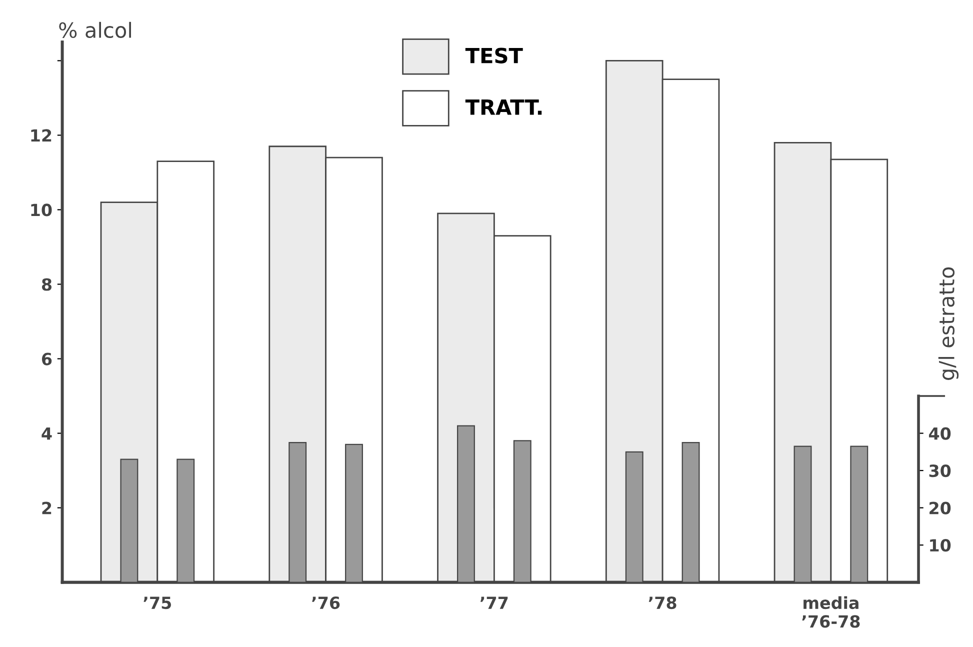  Describe the element at coordinates (158, 603) in the screenshot. I see `x-tick-label: ’75` at that location.